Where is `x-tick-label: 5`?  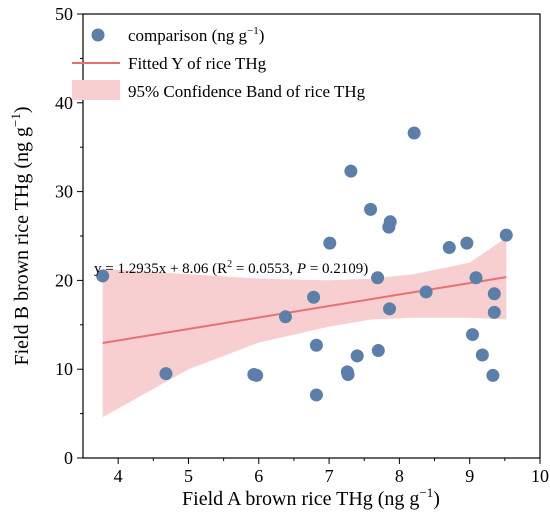
x-tick-label: 5 is located at coordinates (188, 476).